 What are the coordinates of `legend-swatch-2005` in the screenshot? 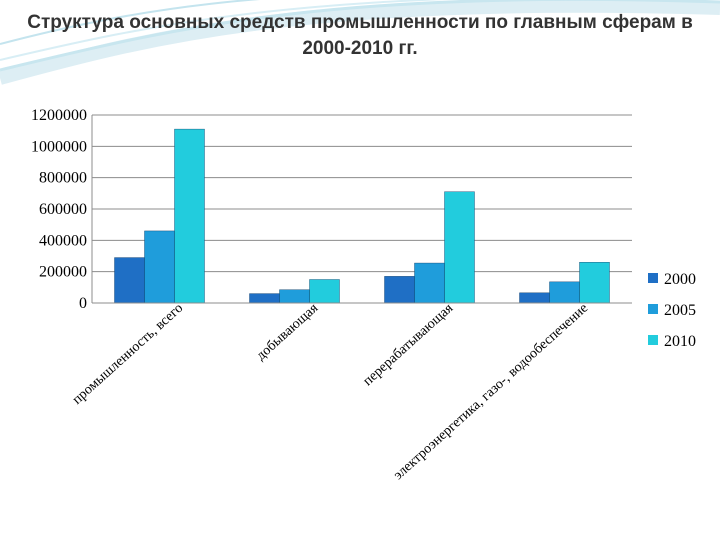 It's located at (653, 309).